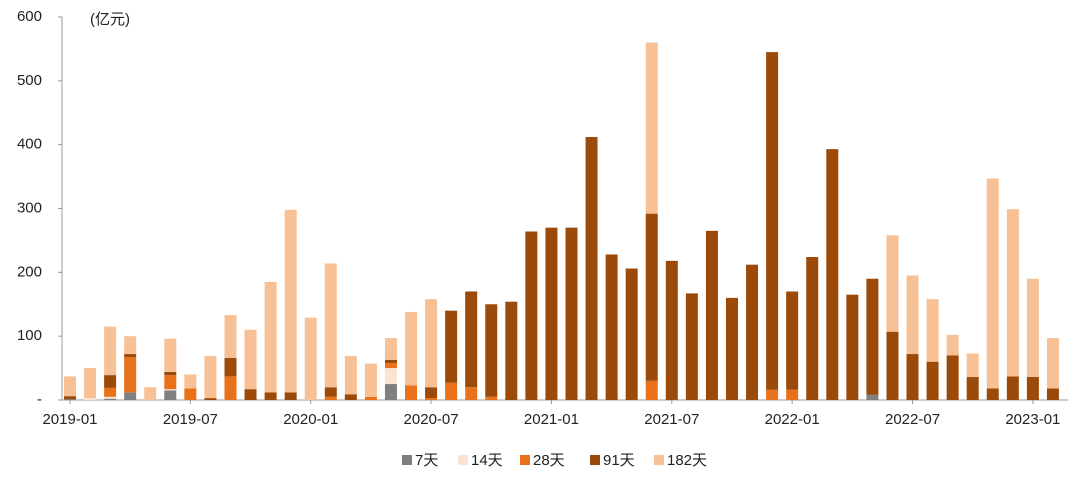  Describe the element at coordinates (687, 460) in the screenshot. I see `legend-label: 182天` at that location.